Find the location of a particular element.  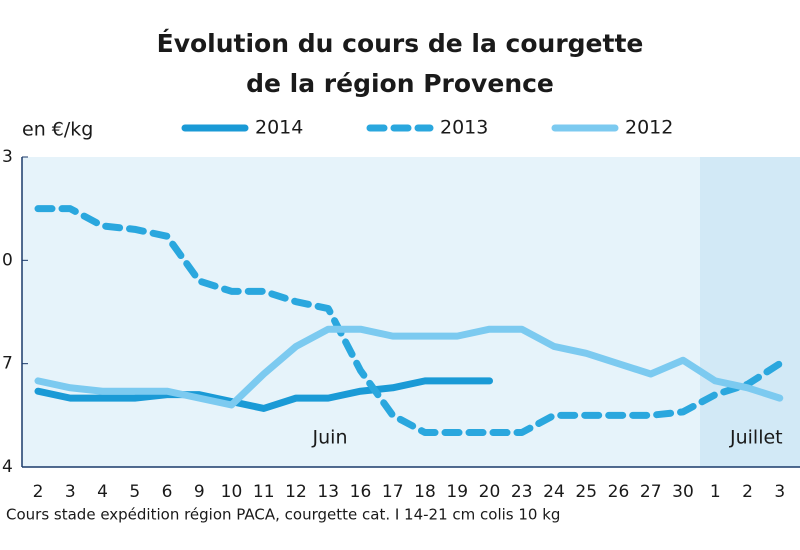

legend-label: 2013 is located at coordinates (464, 128).